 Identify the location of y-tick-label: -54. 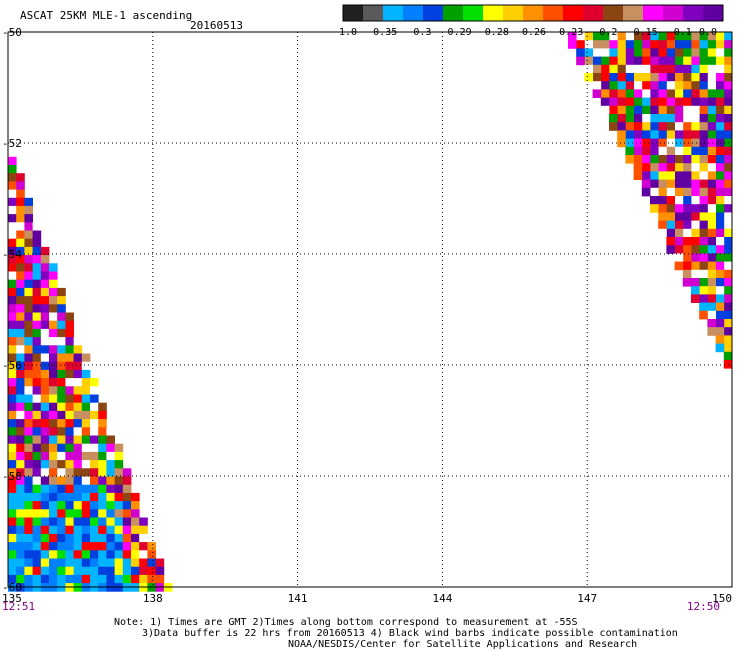
(12, 254).